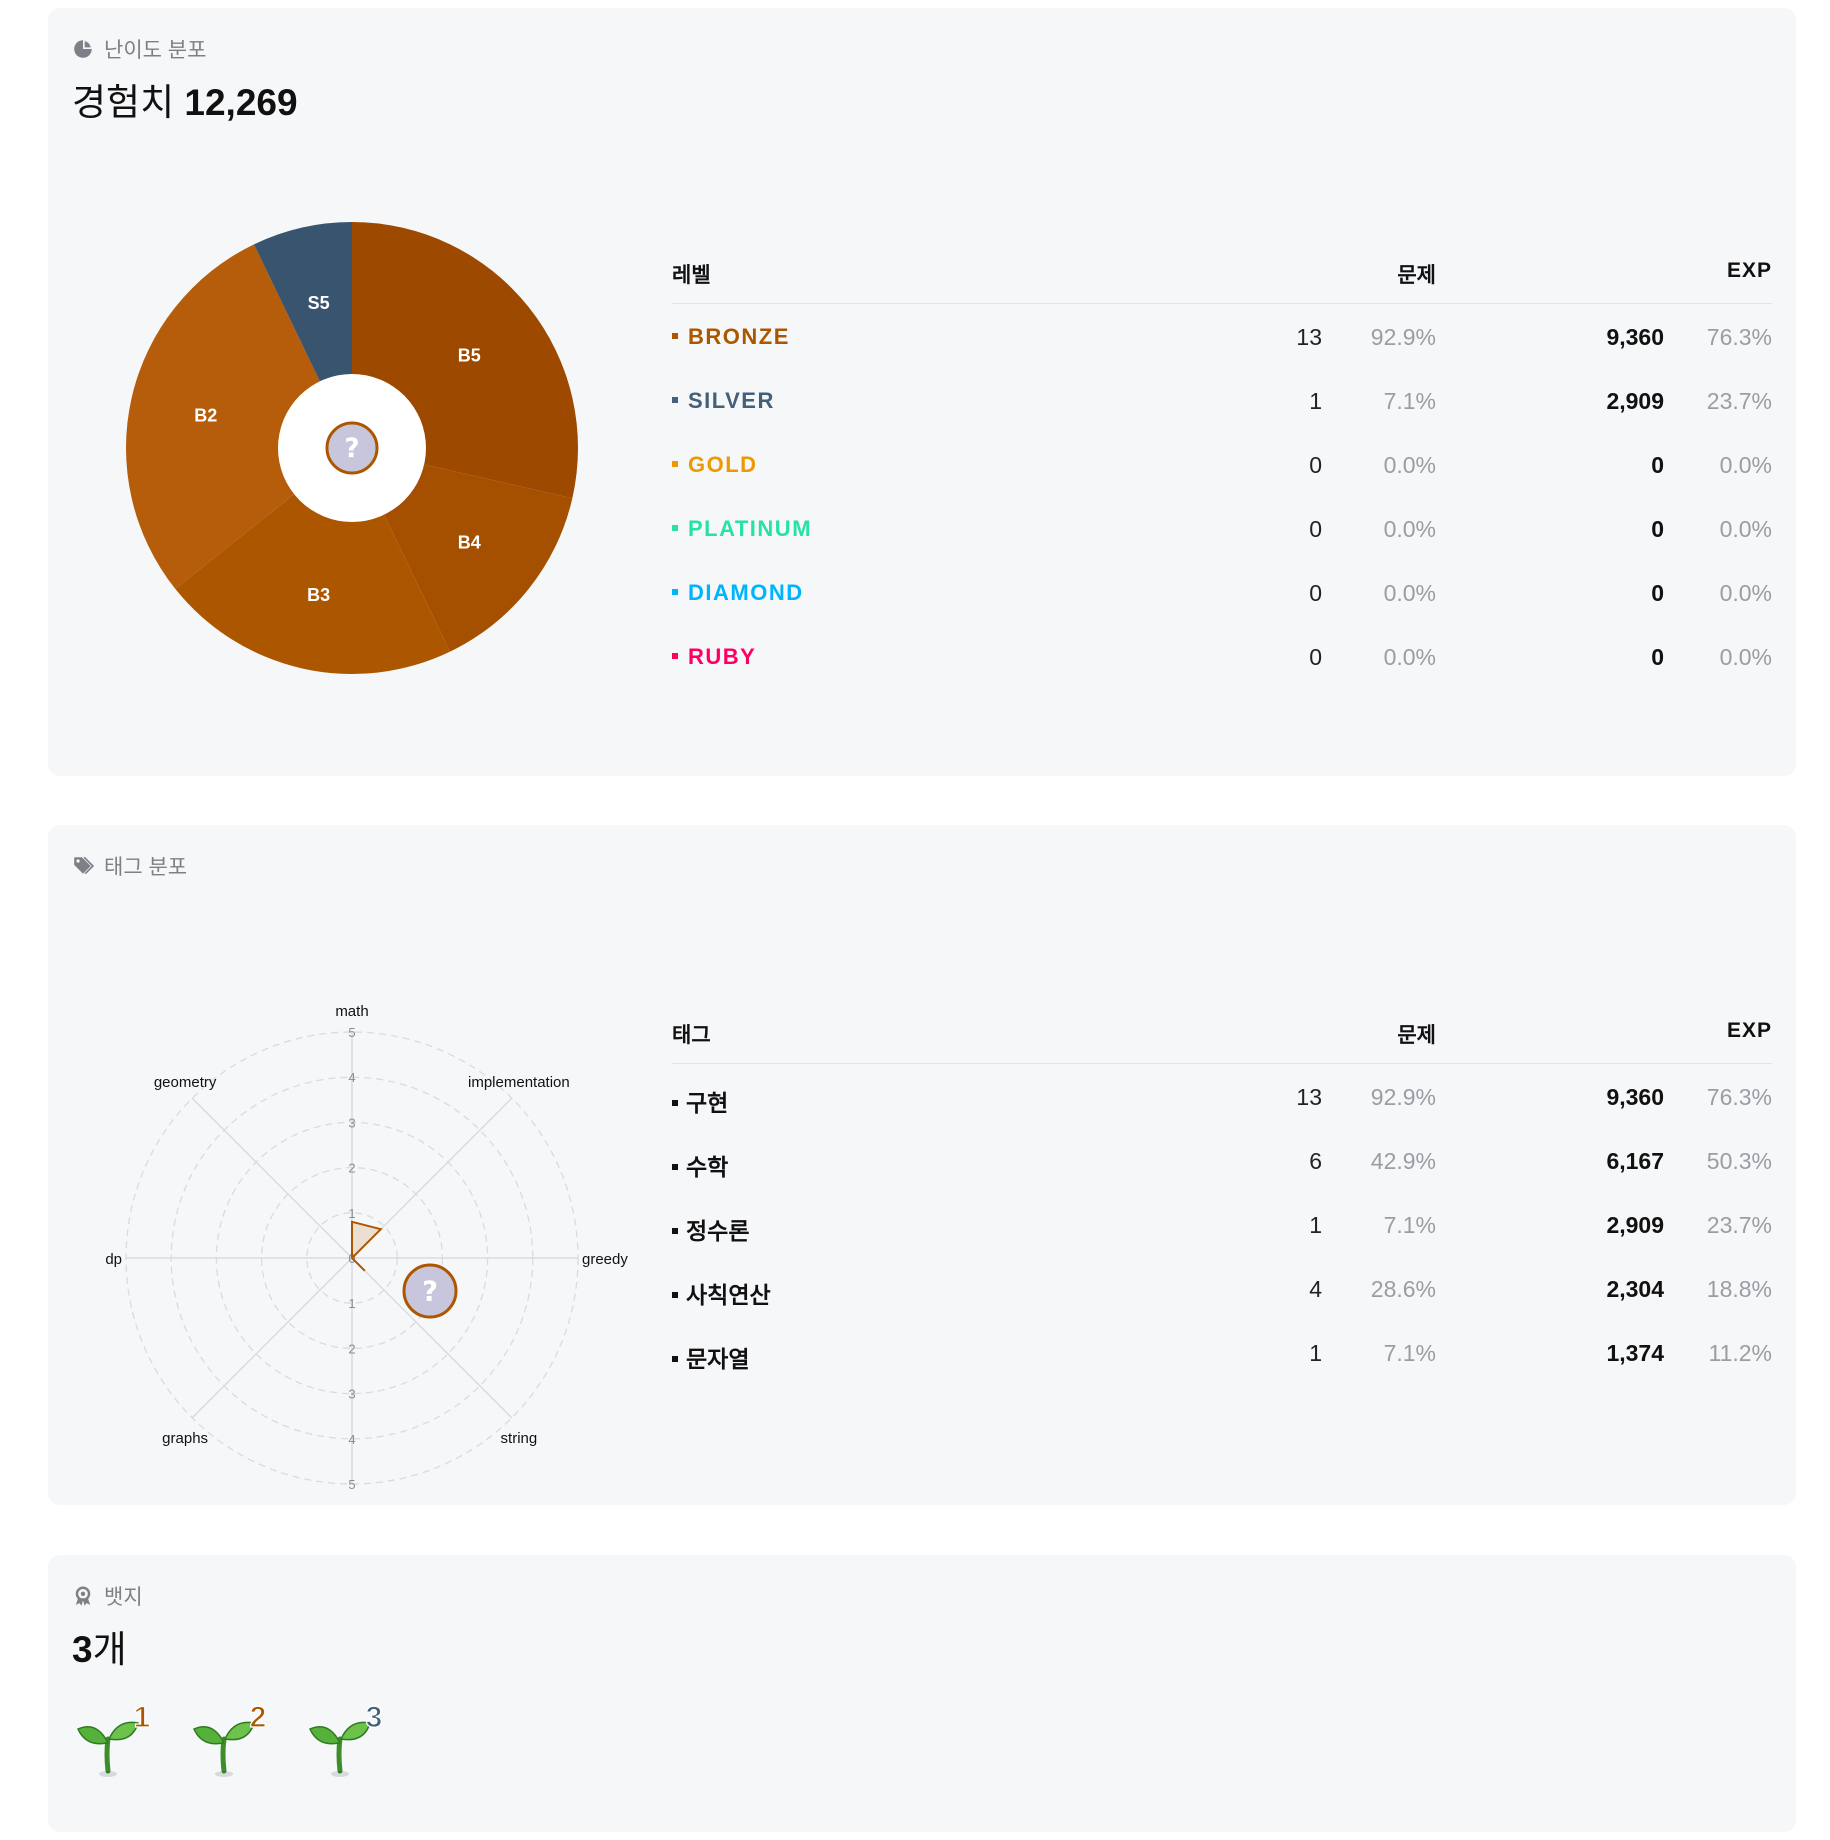 Image resolution: width=1830 pixels, height=1840 pixels. What do you see at coordinates (123, 102) in the screenshot?
I see `exp-label: 경험치` at bounding box center [123, 102].